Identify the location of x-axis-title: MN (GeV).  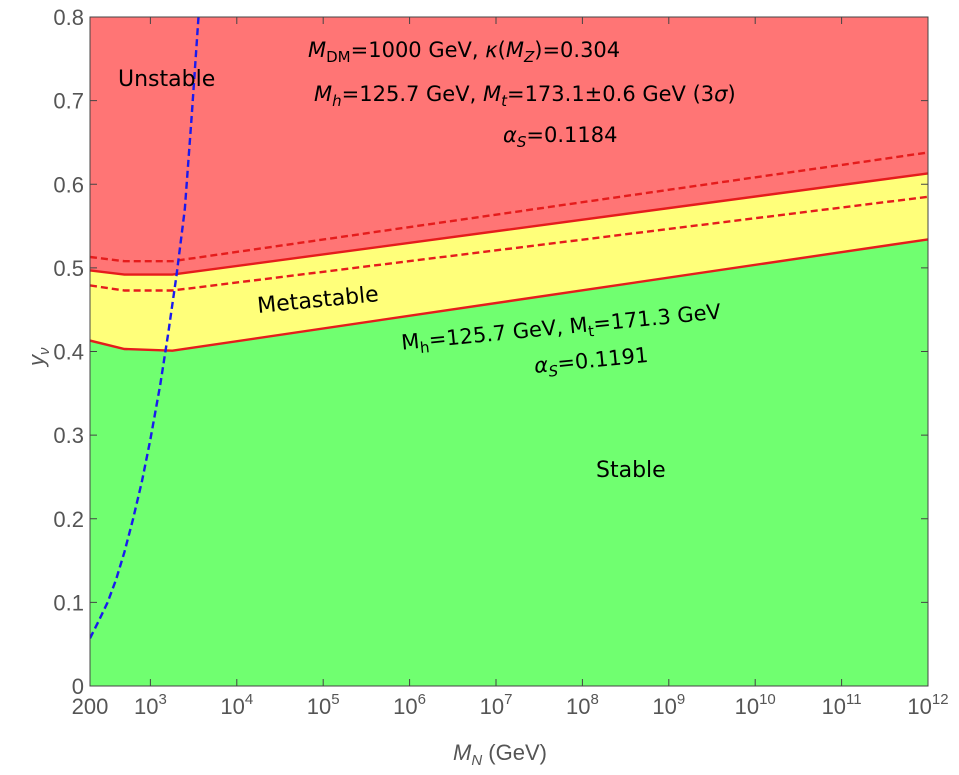
(500, 754).